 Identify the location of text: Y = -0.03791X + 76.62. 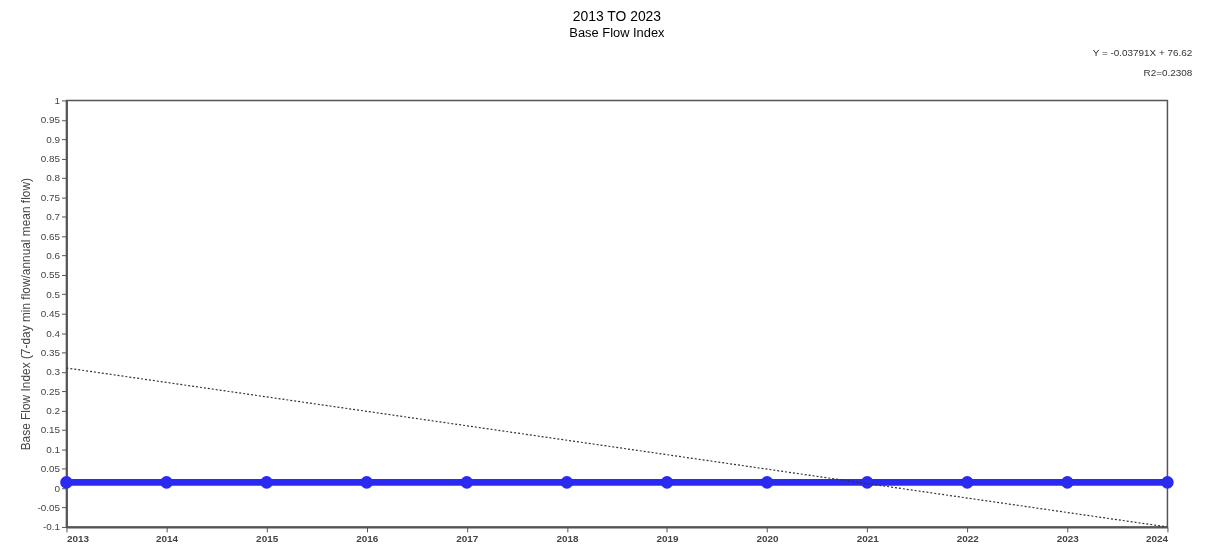
(1142, 52).